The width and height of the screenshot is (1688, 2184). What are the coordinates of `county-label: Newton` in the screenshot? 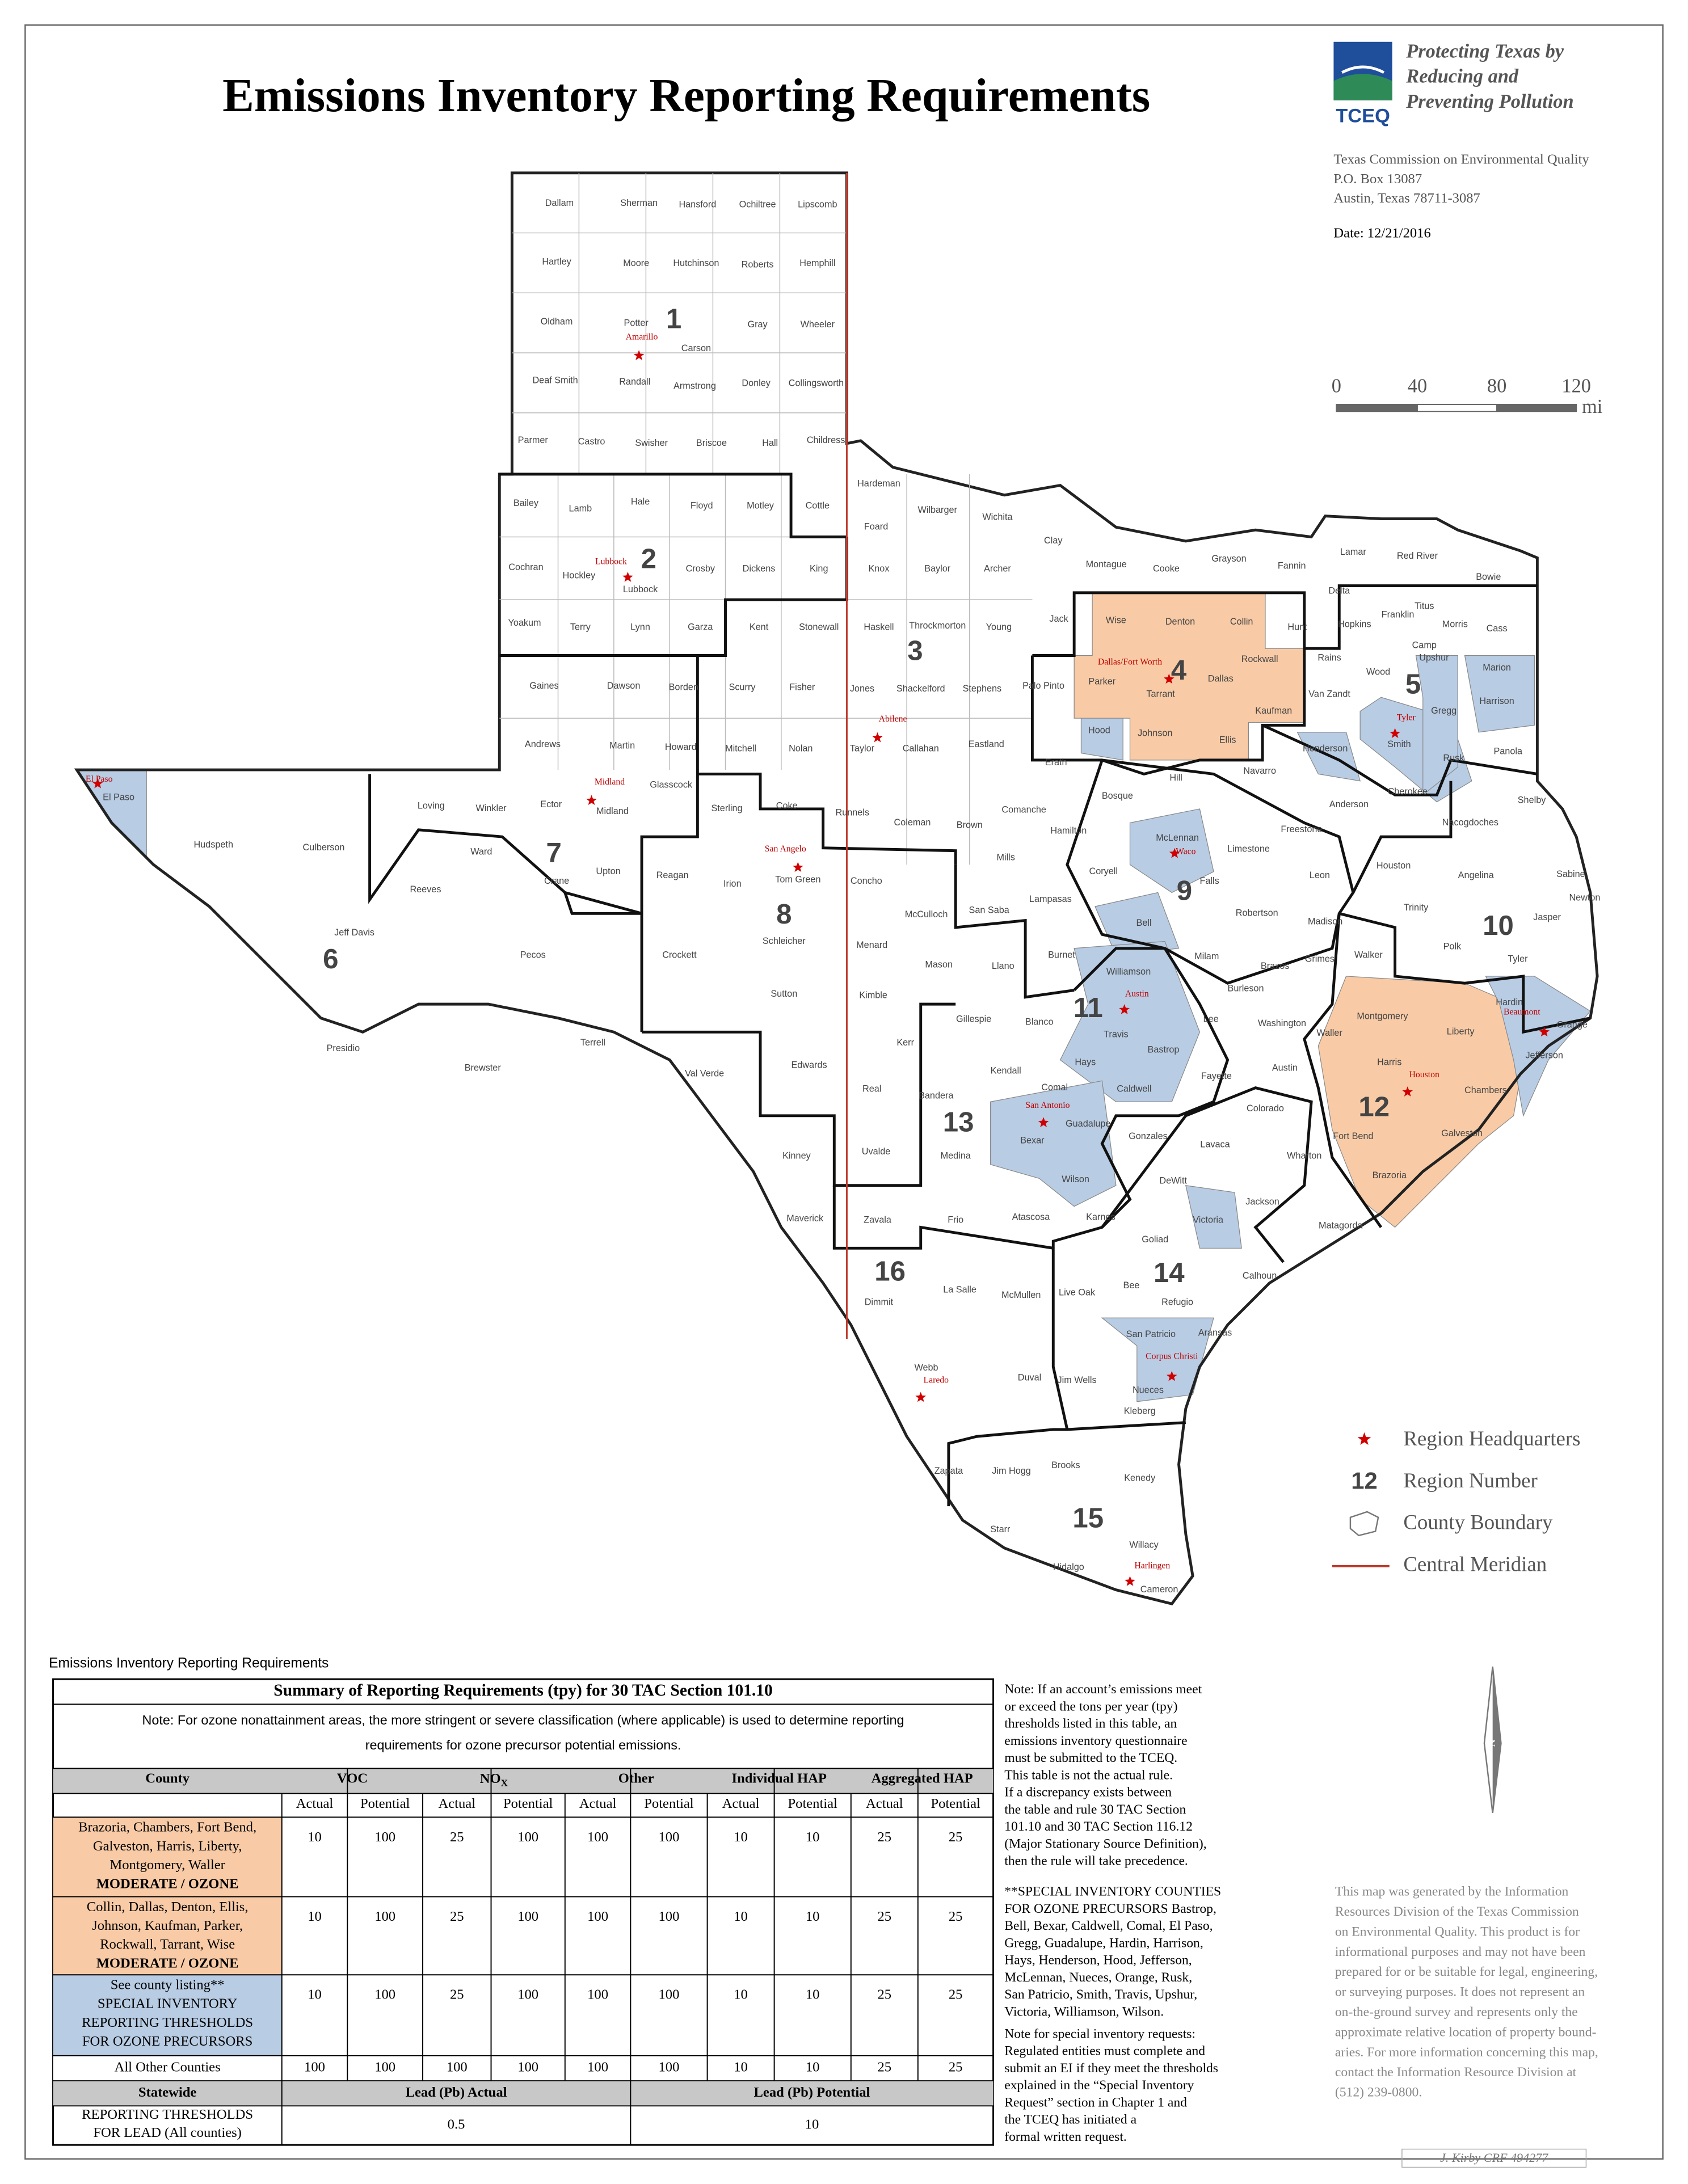 It's located at (1584, 898).